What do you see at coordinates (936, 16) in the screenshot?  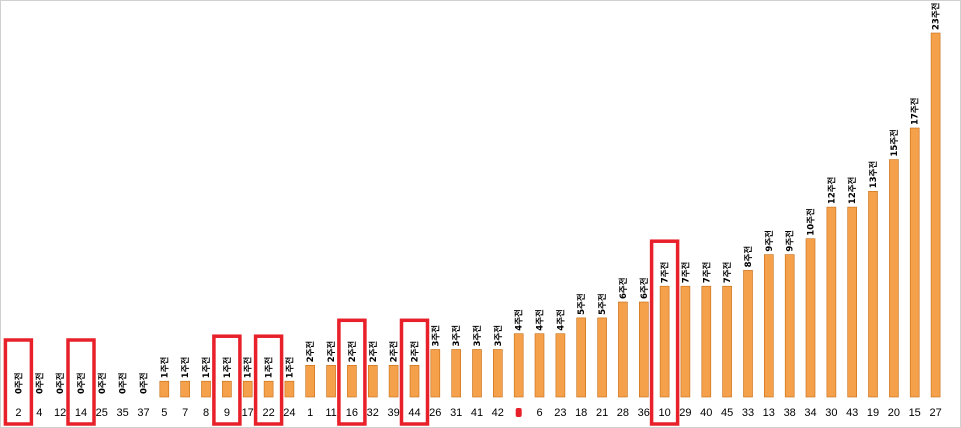 I see `data-label-44: 23주전` at bounding box center [936, 16].